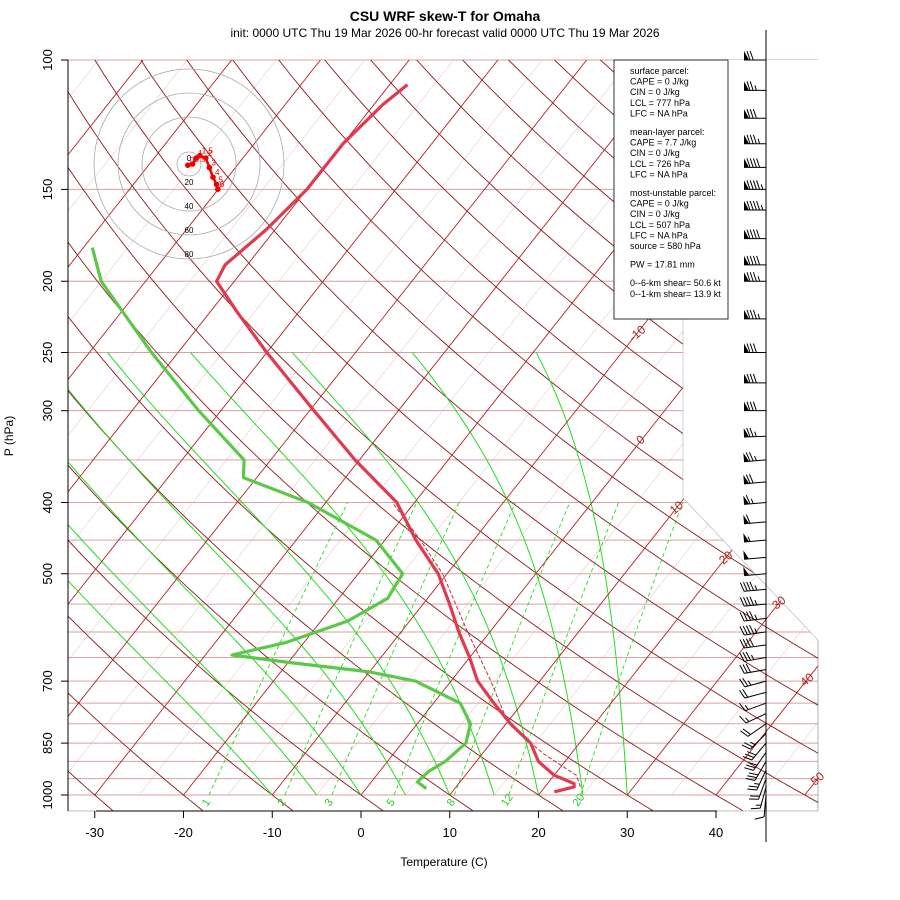 This screenshot has width=900, height=900. What do you see at coordinates (486, 645) in the screenshot?
I see `parcel-path-line` at bounding box center [486, 645].